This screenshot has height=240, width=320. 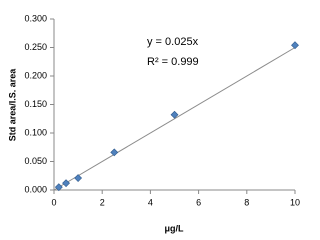 I want to click on y-tick-label: 0.050, so click(x=35, y=161).